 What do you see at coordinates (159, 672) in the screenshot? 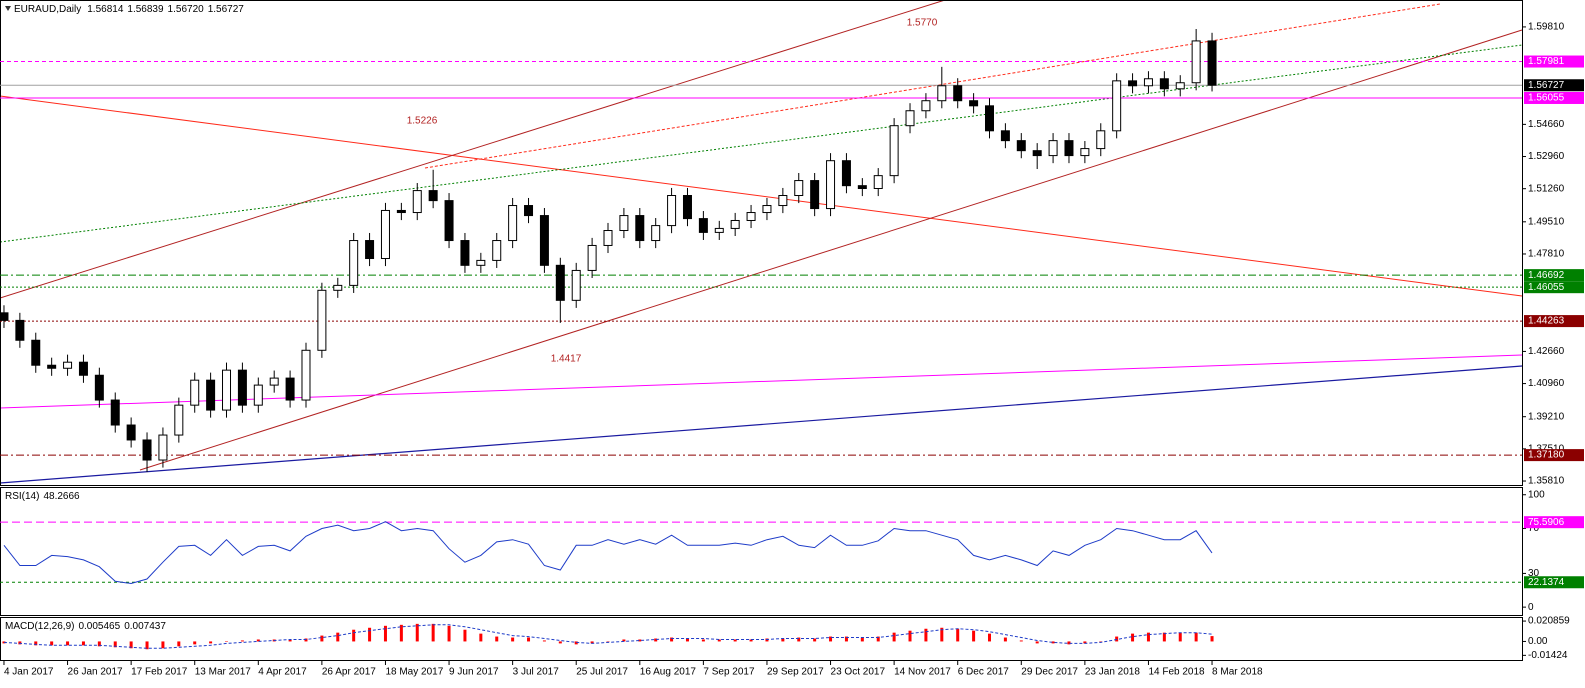
I see `x-tick-label: 17 Feb 2017` at bounding box center [159, 672].